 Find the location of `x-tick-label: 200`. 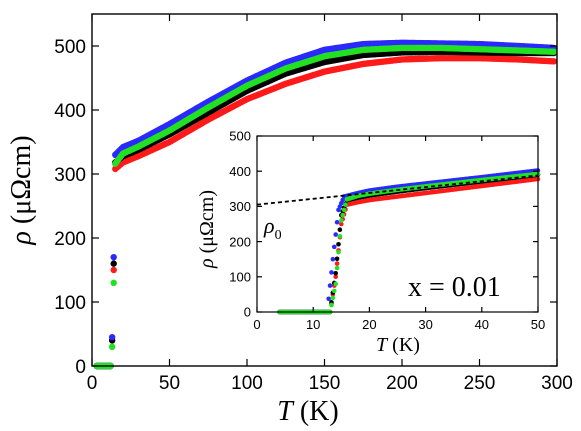

x-tick-label: 200 is located at coordinates (402, 383).